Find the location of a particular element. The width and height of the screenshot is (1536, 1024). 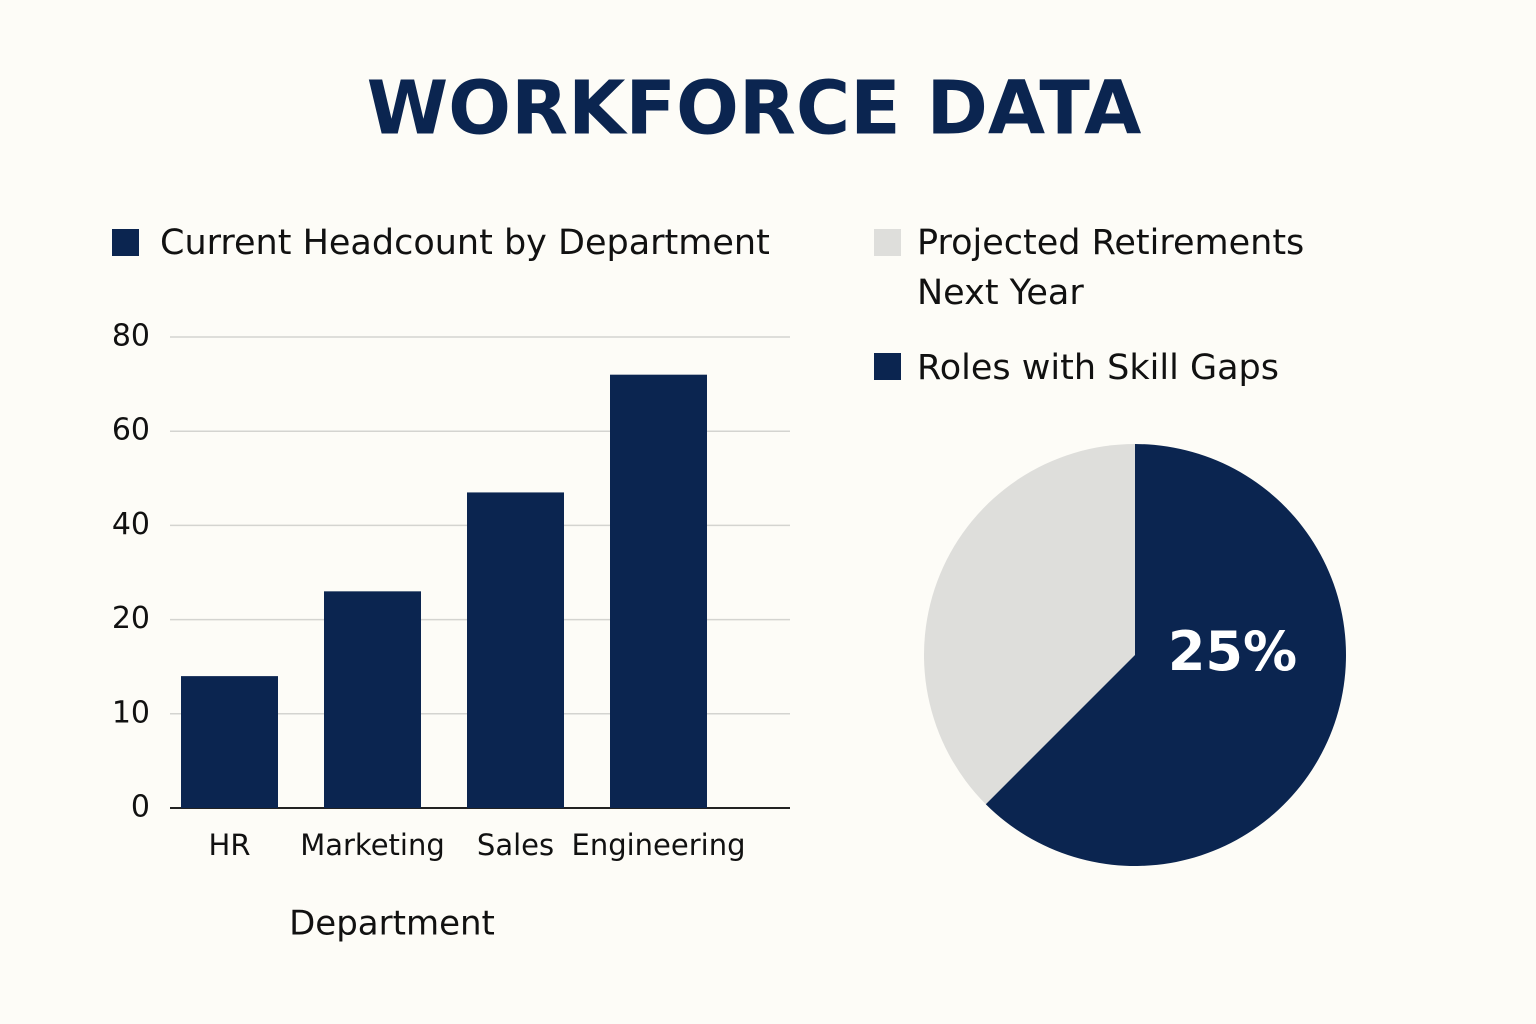

x-tick-label: Marketing is located at coordinates (372, 845).